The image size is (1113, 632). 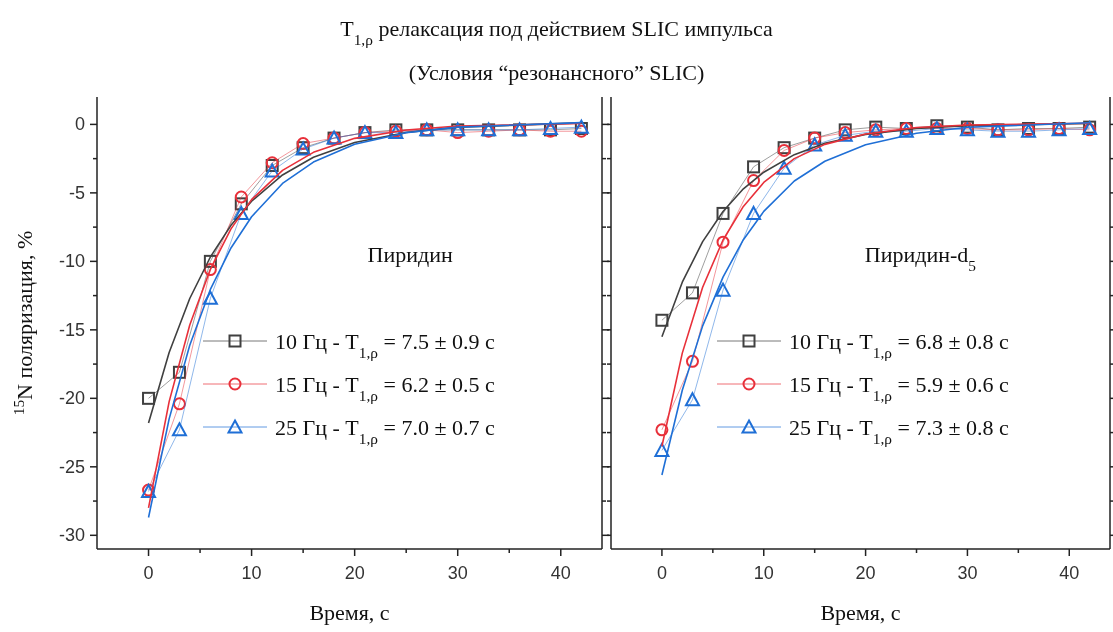 I want to click on y-tick-label: -25, so click(x=71, y=466).